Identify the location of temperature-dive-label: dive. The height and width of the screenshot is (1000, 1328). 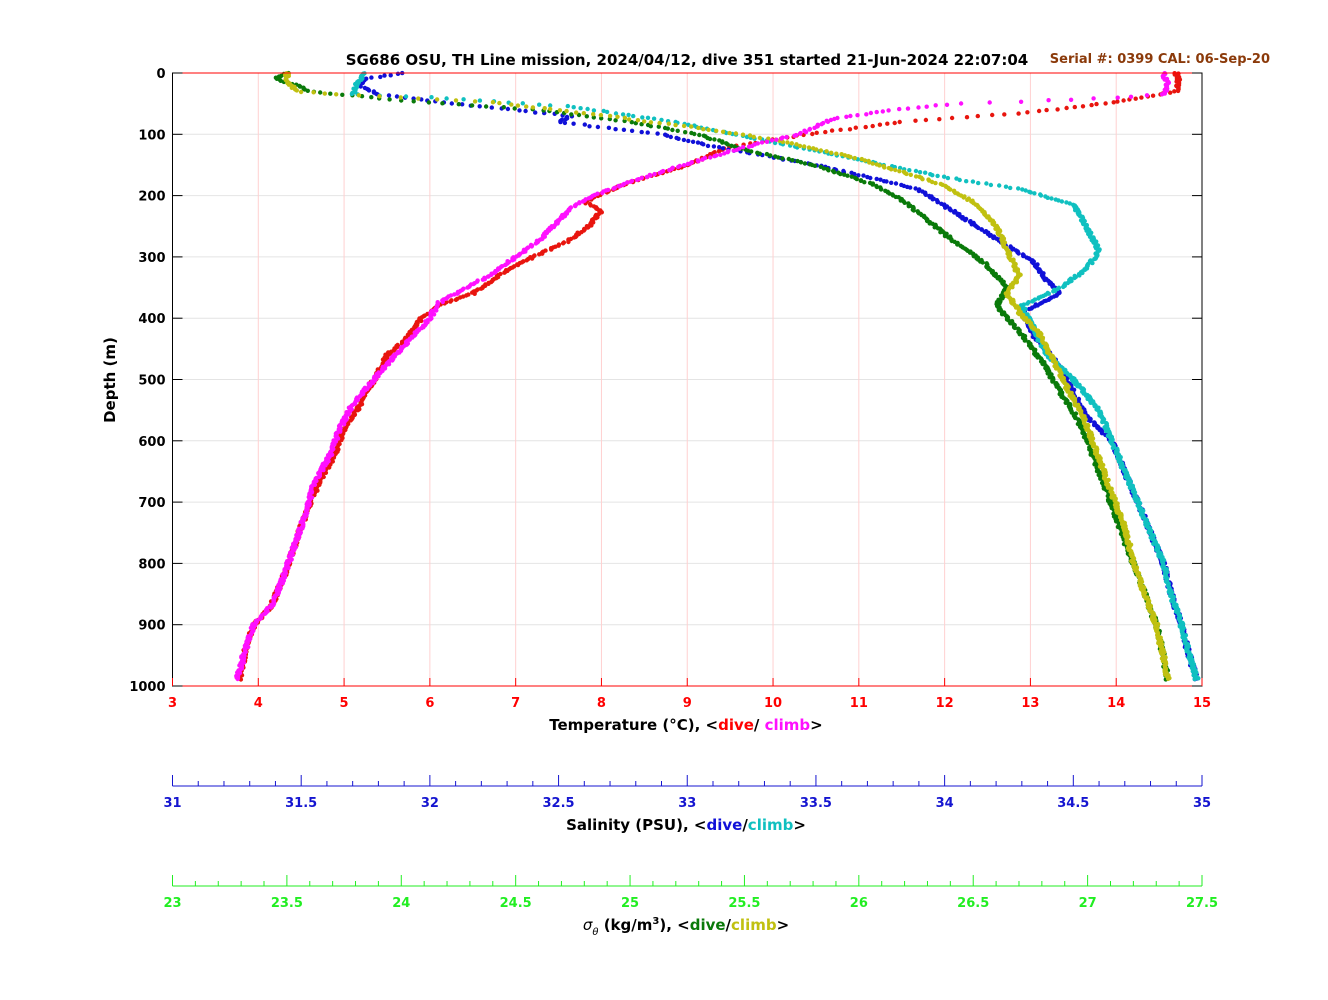
(736, 725).